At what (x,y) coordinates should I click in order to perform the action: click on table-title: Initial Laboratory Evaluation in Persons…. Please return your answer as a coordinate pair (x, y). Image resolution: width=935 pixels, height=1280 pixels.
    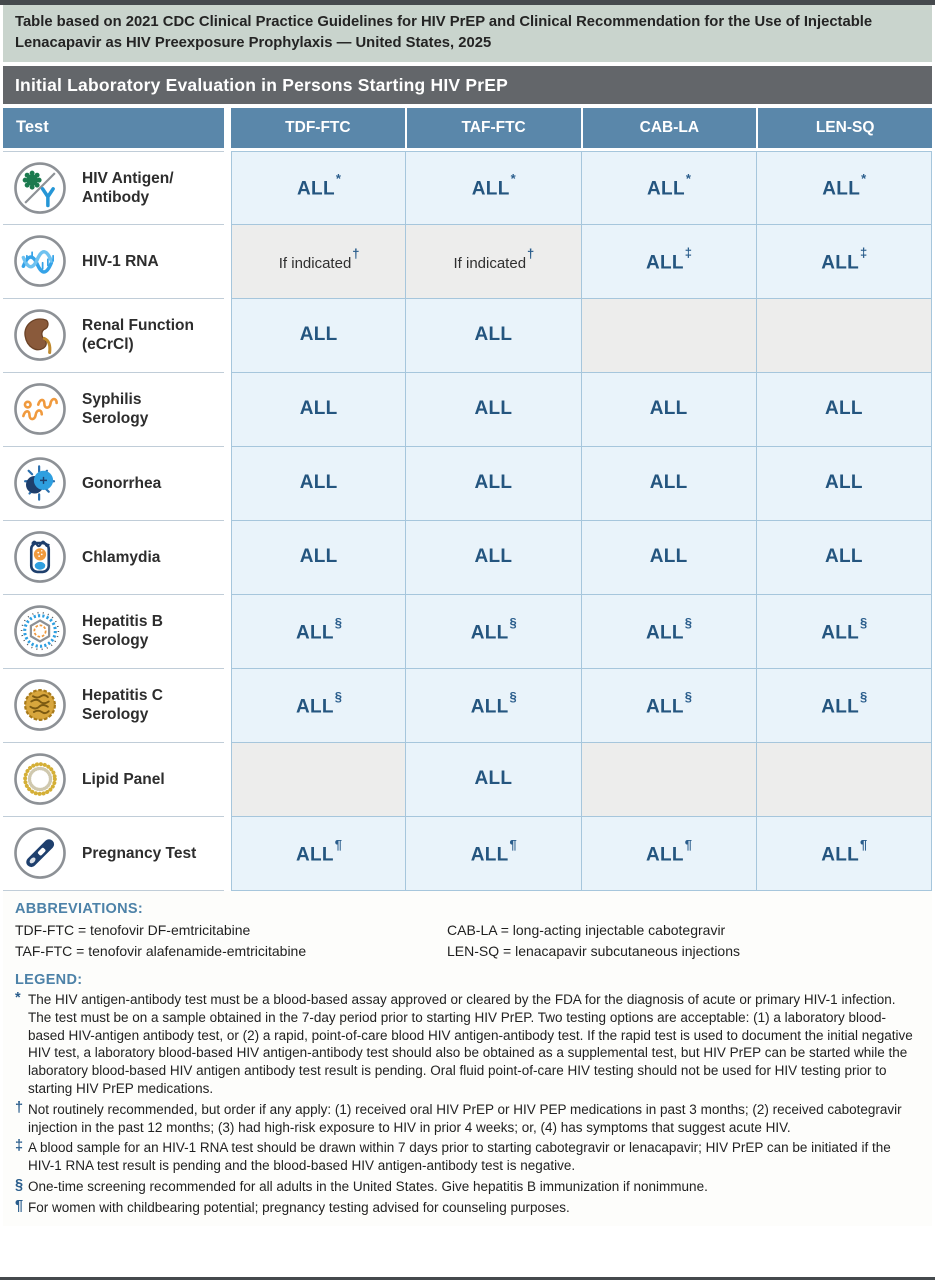
    Looking at the image, I should click on (467, 84).